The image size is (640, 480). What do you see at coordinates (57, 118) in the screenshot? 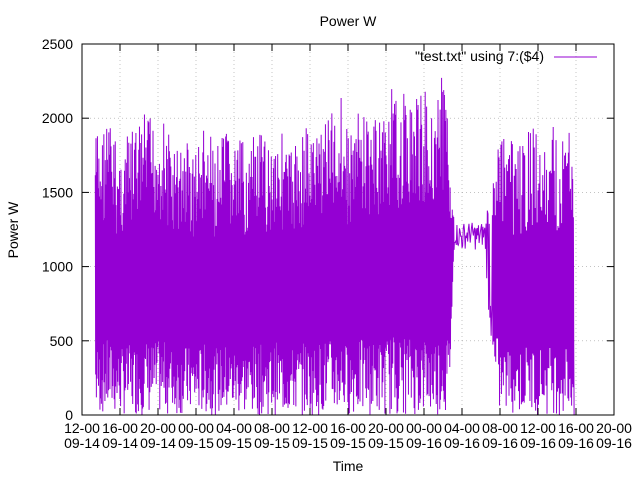
I see `y-tick-label: 2000` at bounding box center [57, 118].